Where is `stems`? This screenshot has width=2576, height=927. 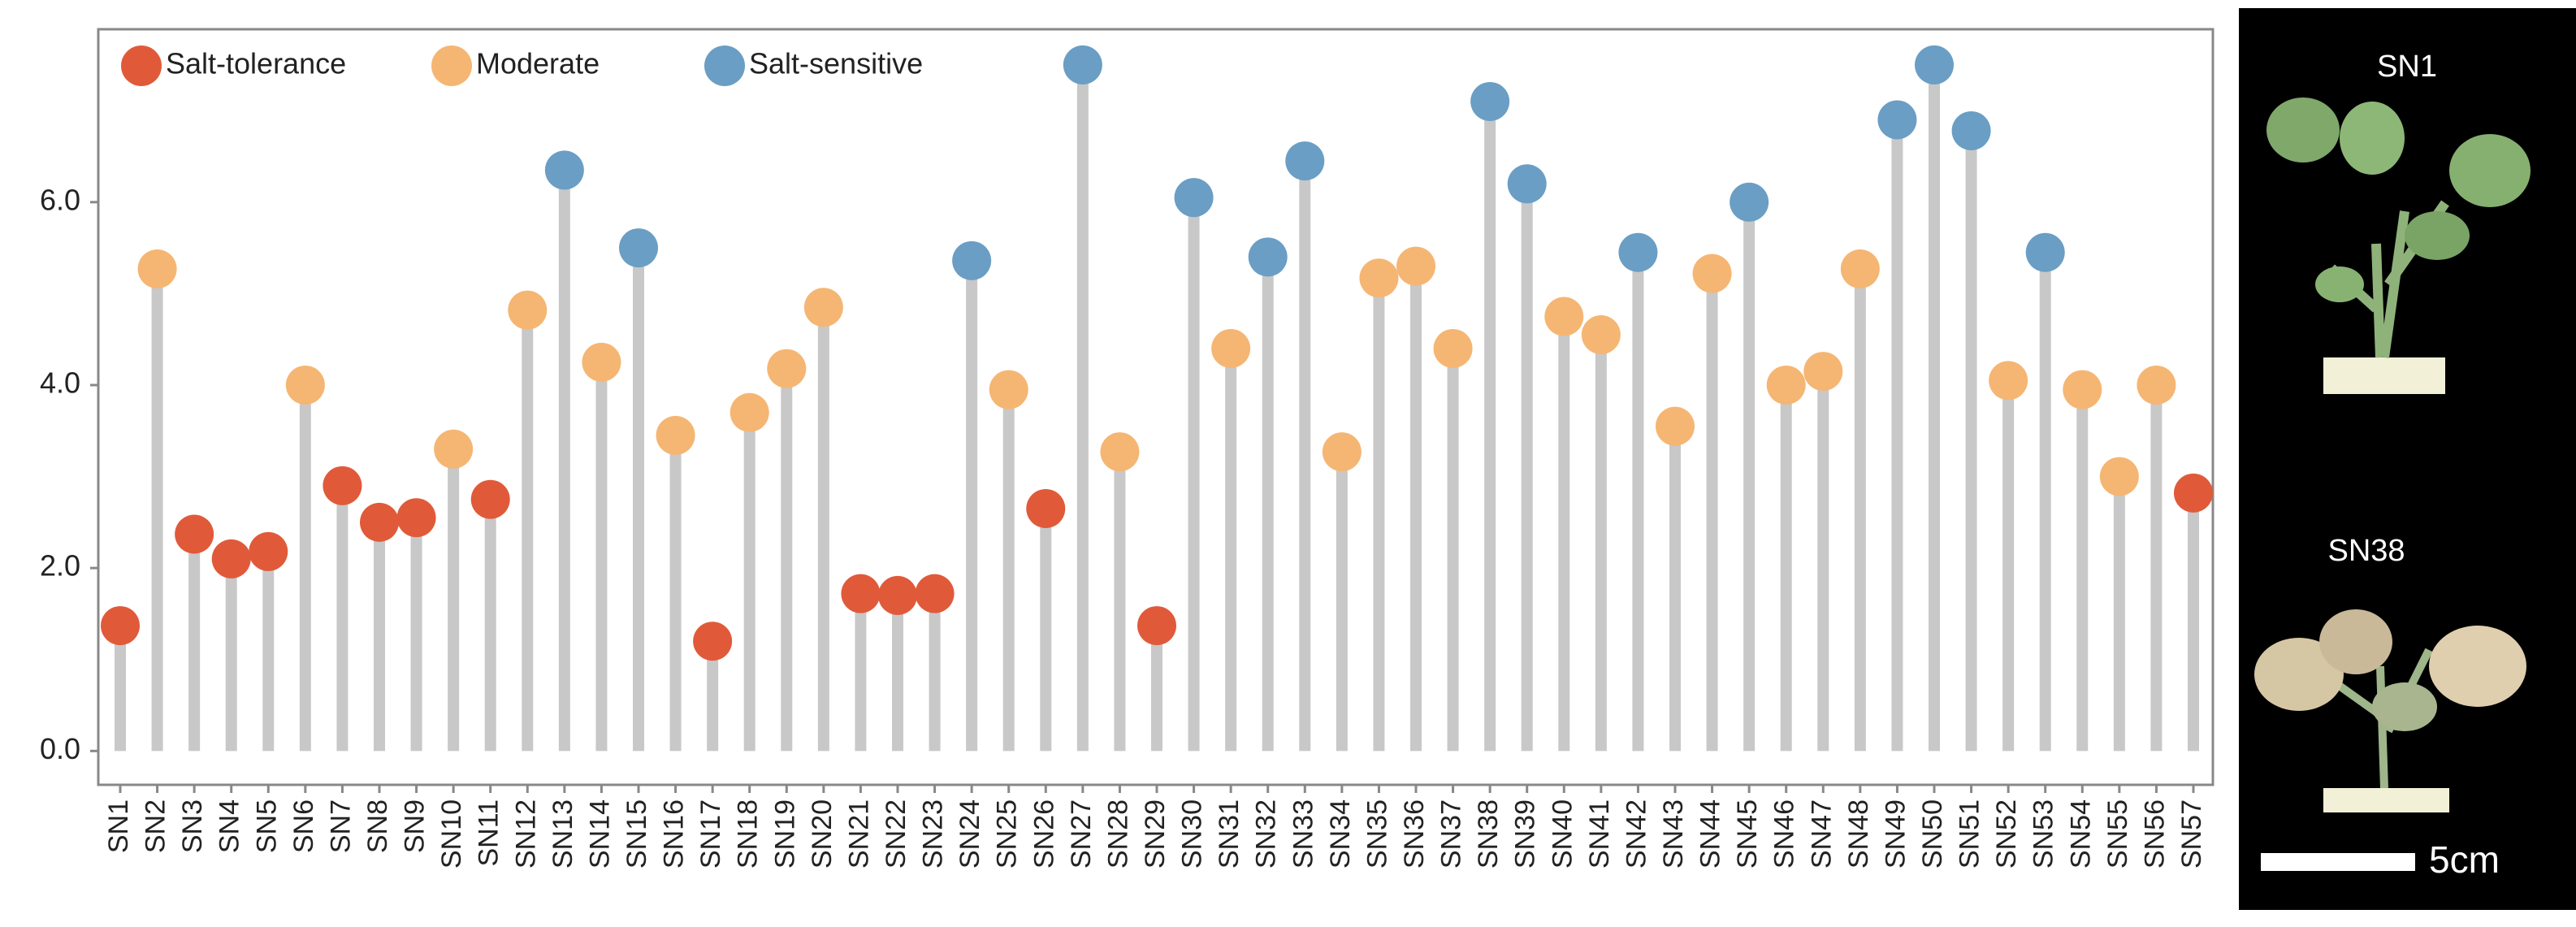 stems is located at coordinates (2388, 279).